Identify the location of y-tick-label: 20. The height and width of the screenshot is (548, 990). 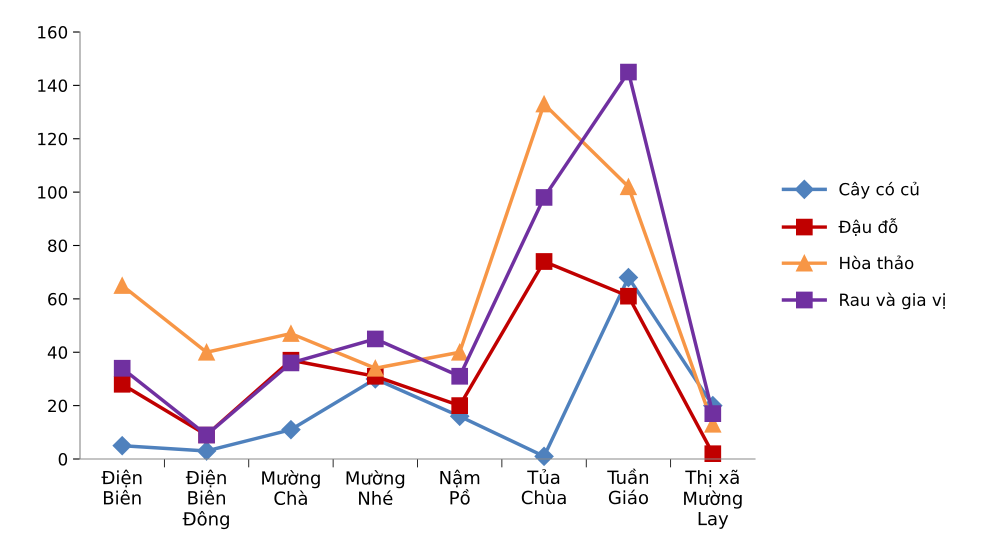
(58, 406).